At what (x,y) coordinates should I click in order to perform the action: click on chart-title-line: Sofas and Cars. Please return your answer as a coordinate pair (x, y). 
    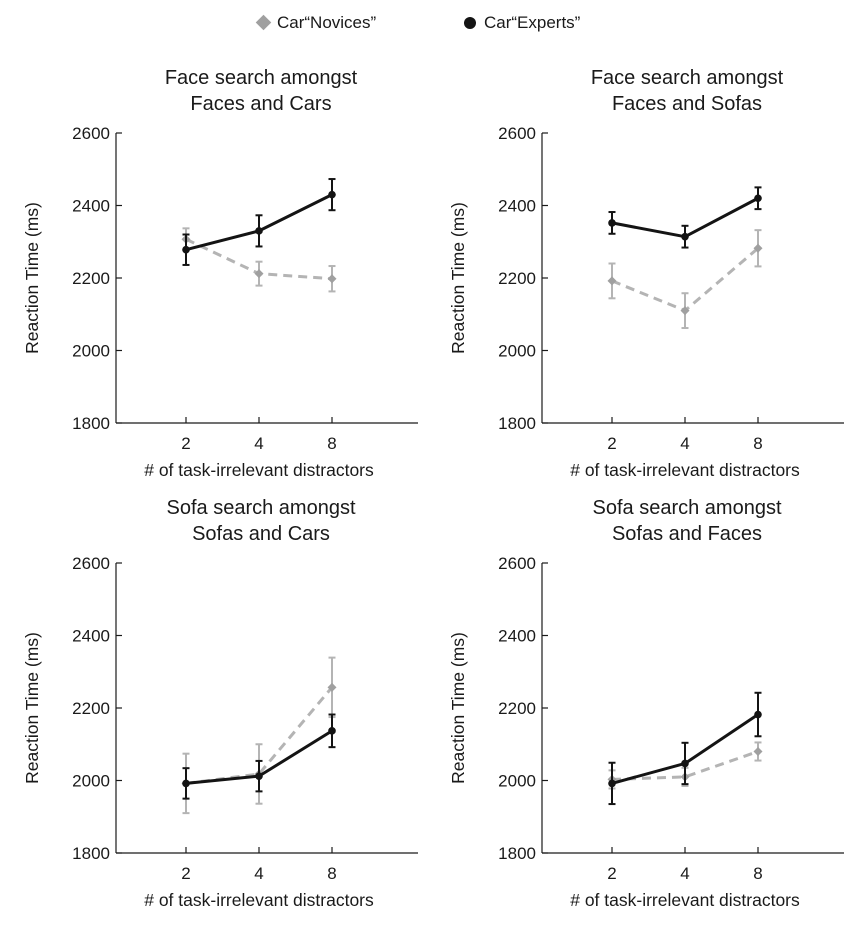
    Looking at the image, I should click on (261, 534).